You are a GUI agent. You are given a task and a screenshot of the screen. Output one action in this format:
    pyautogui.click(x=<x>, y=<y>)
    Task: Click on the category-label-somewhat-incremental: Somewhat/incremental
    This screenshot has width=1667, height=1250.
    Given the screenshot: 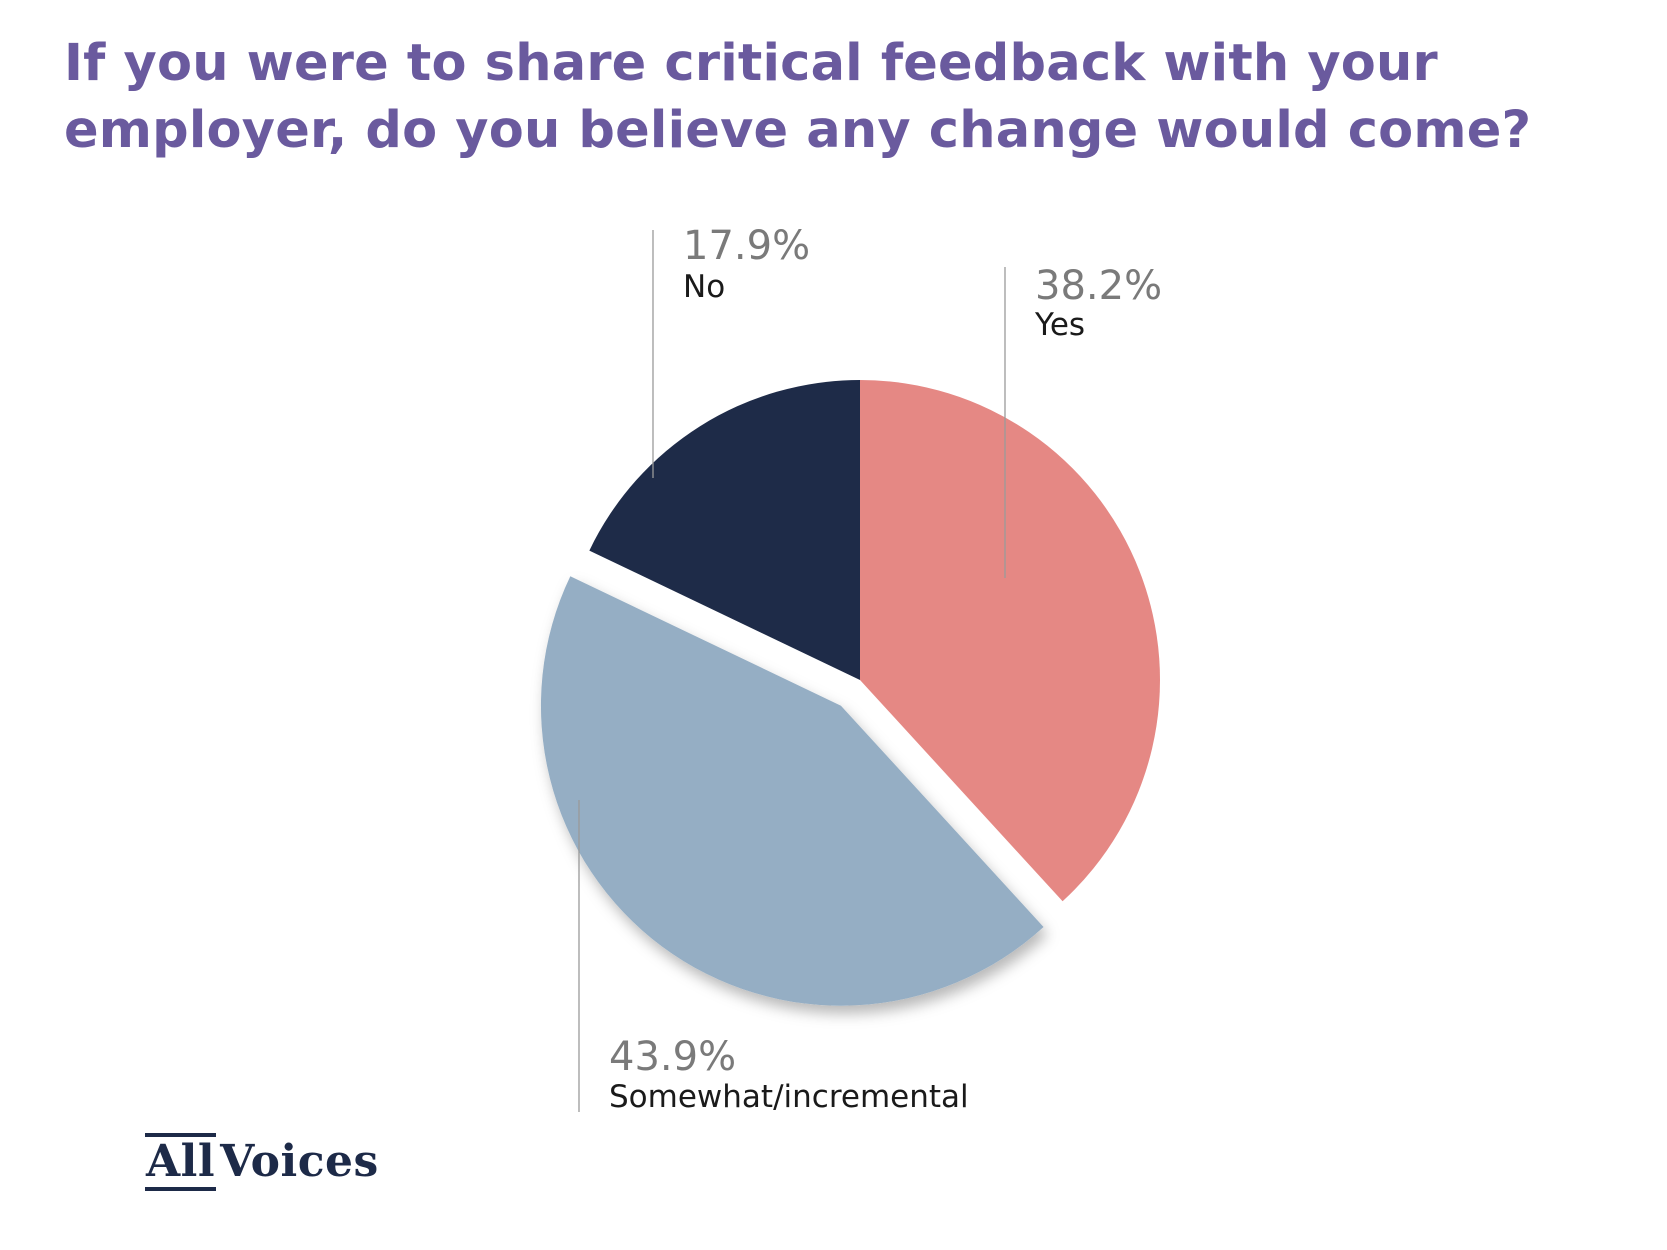 What is the action you would take?
    pyautogui.click(x=789, y=1097)
    